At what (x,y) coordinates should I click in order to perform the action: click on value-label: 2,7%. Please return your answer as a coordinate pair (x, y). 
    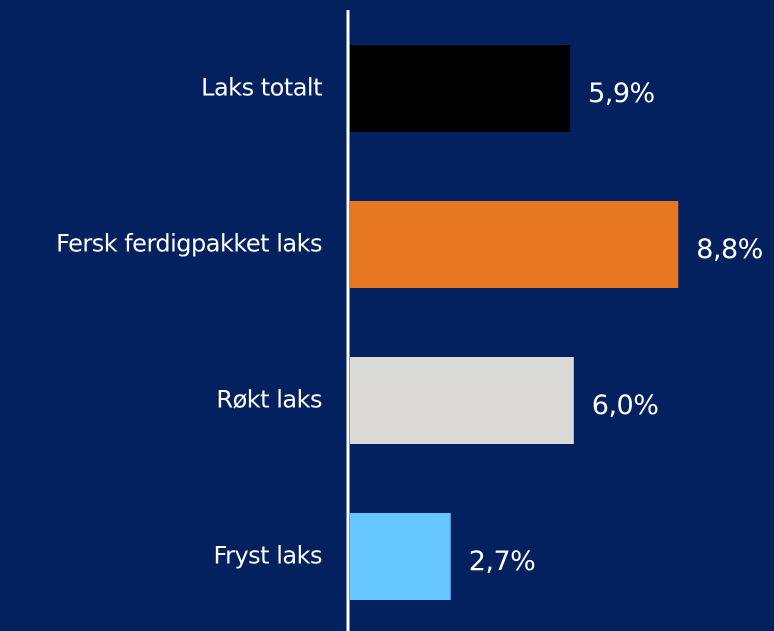
    Looking at the image, I should click on (502, 561).